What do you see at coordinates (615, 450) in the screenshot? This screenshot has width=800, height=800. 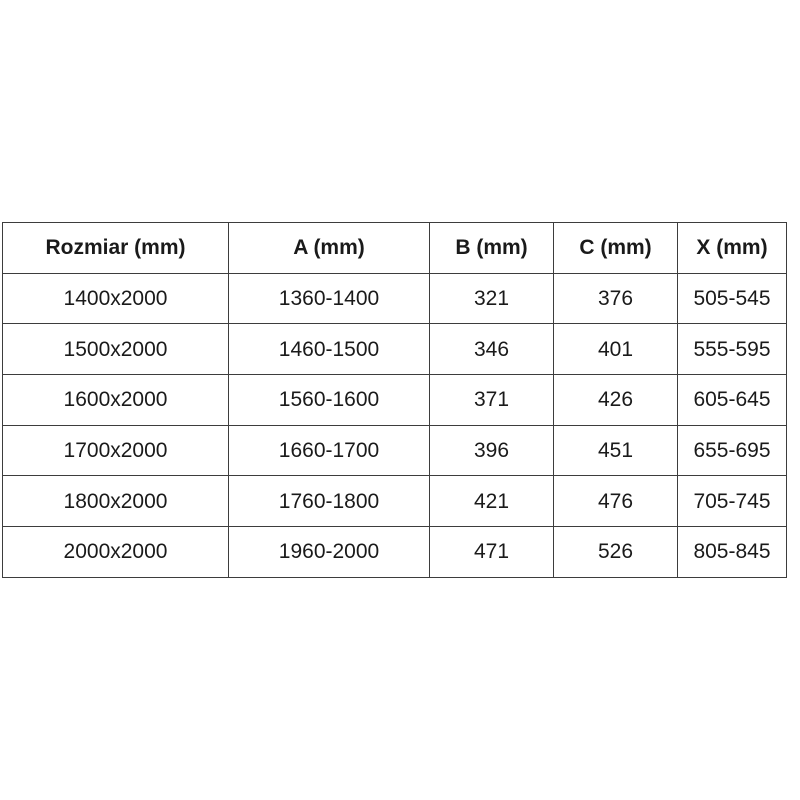 I see `table-cell: 451` at bounding box center [615, 450].